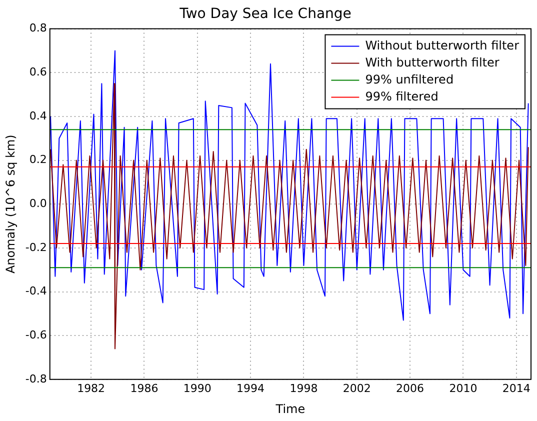  Describe the element at coordinates (36, 247) in the screenshot. I see `y-tick-label: -0.2` at that location.